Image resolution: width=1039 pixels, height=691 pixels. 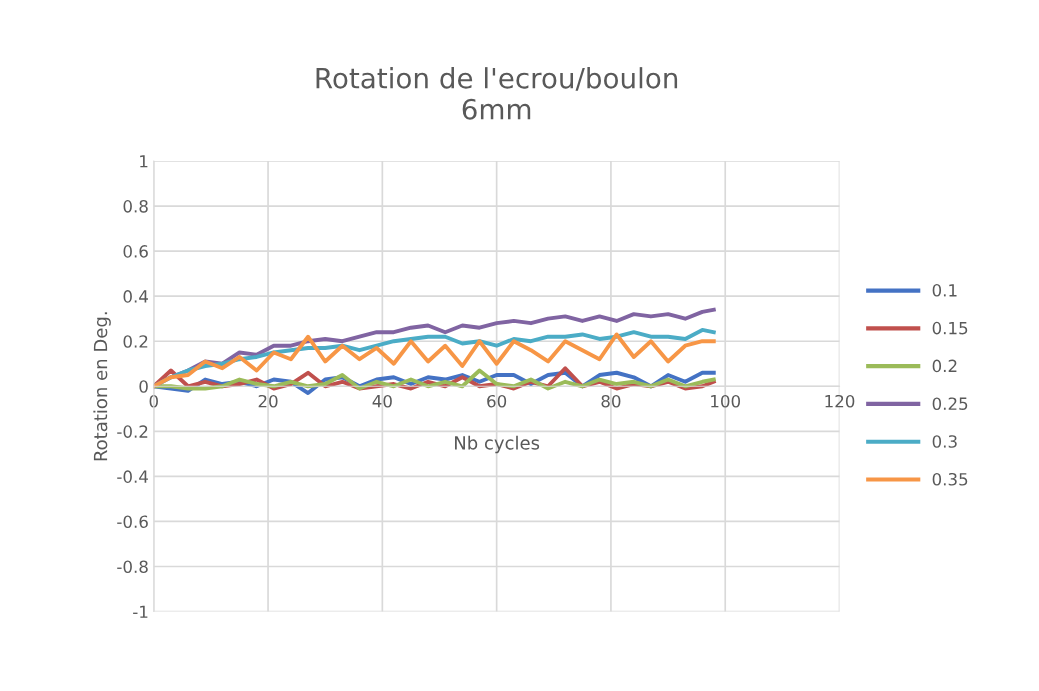 What do you see at coordinates (135, 296) in the screenshot?
I see `y-tick-label: 0.4` at bounding box center [135, 296].